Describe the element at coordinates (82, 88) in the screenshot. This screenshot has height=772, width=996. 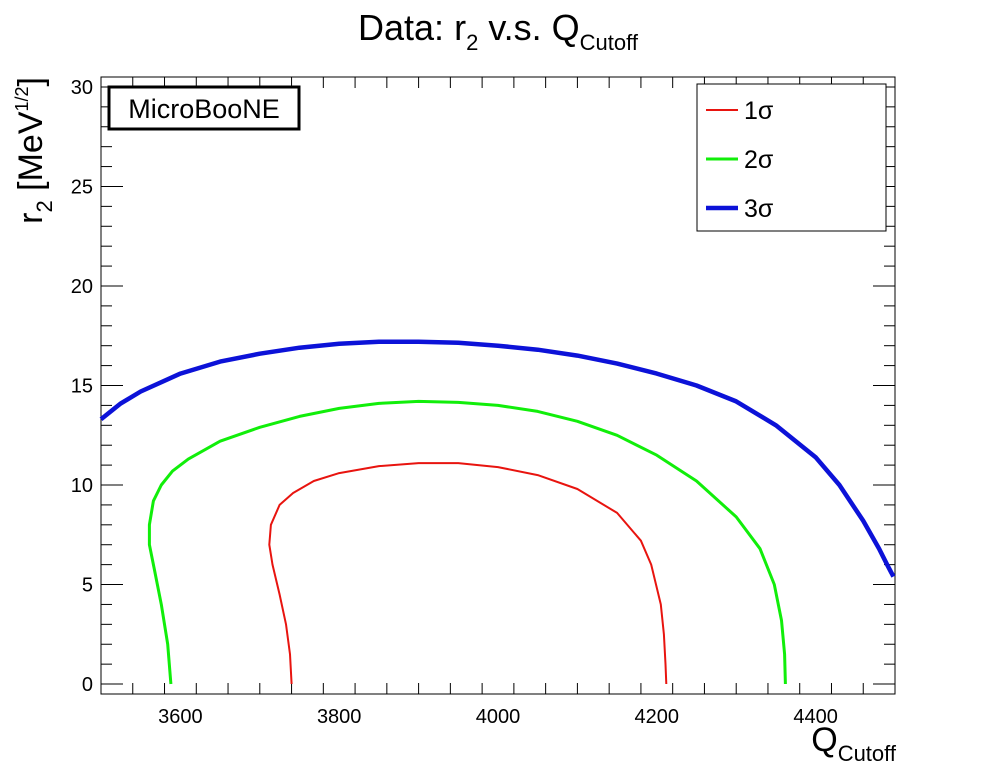
I see `y-tick-label: 30` at that location.